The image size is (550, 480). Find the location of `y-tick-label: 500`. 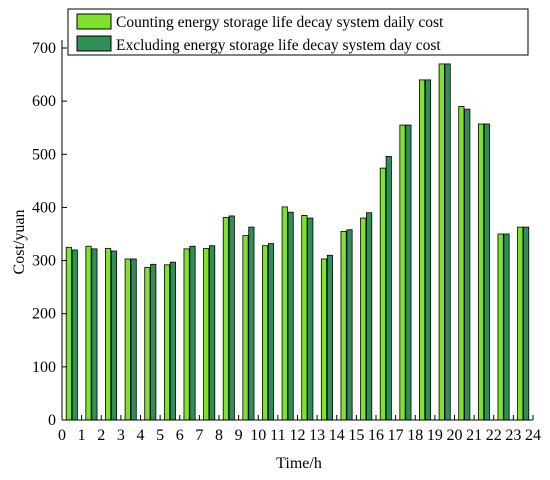

y-tick-label: 500 is located at coordinates (44, 154).